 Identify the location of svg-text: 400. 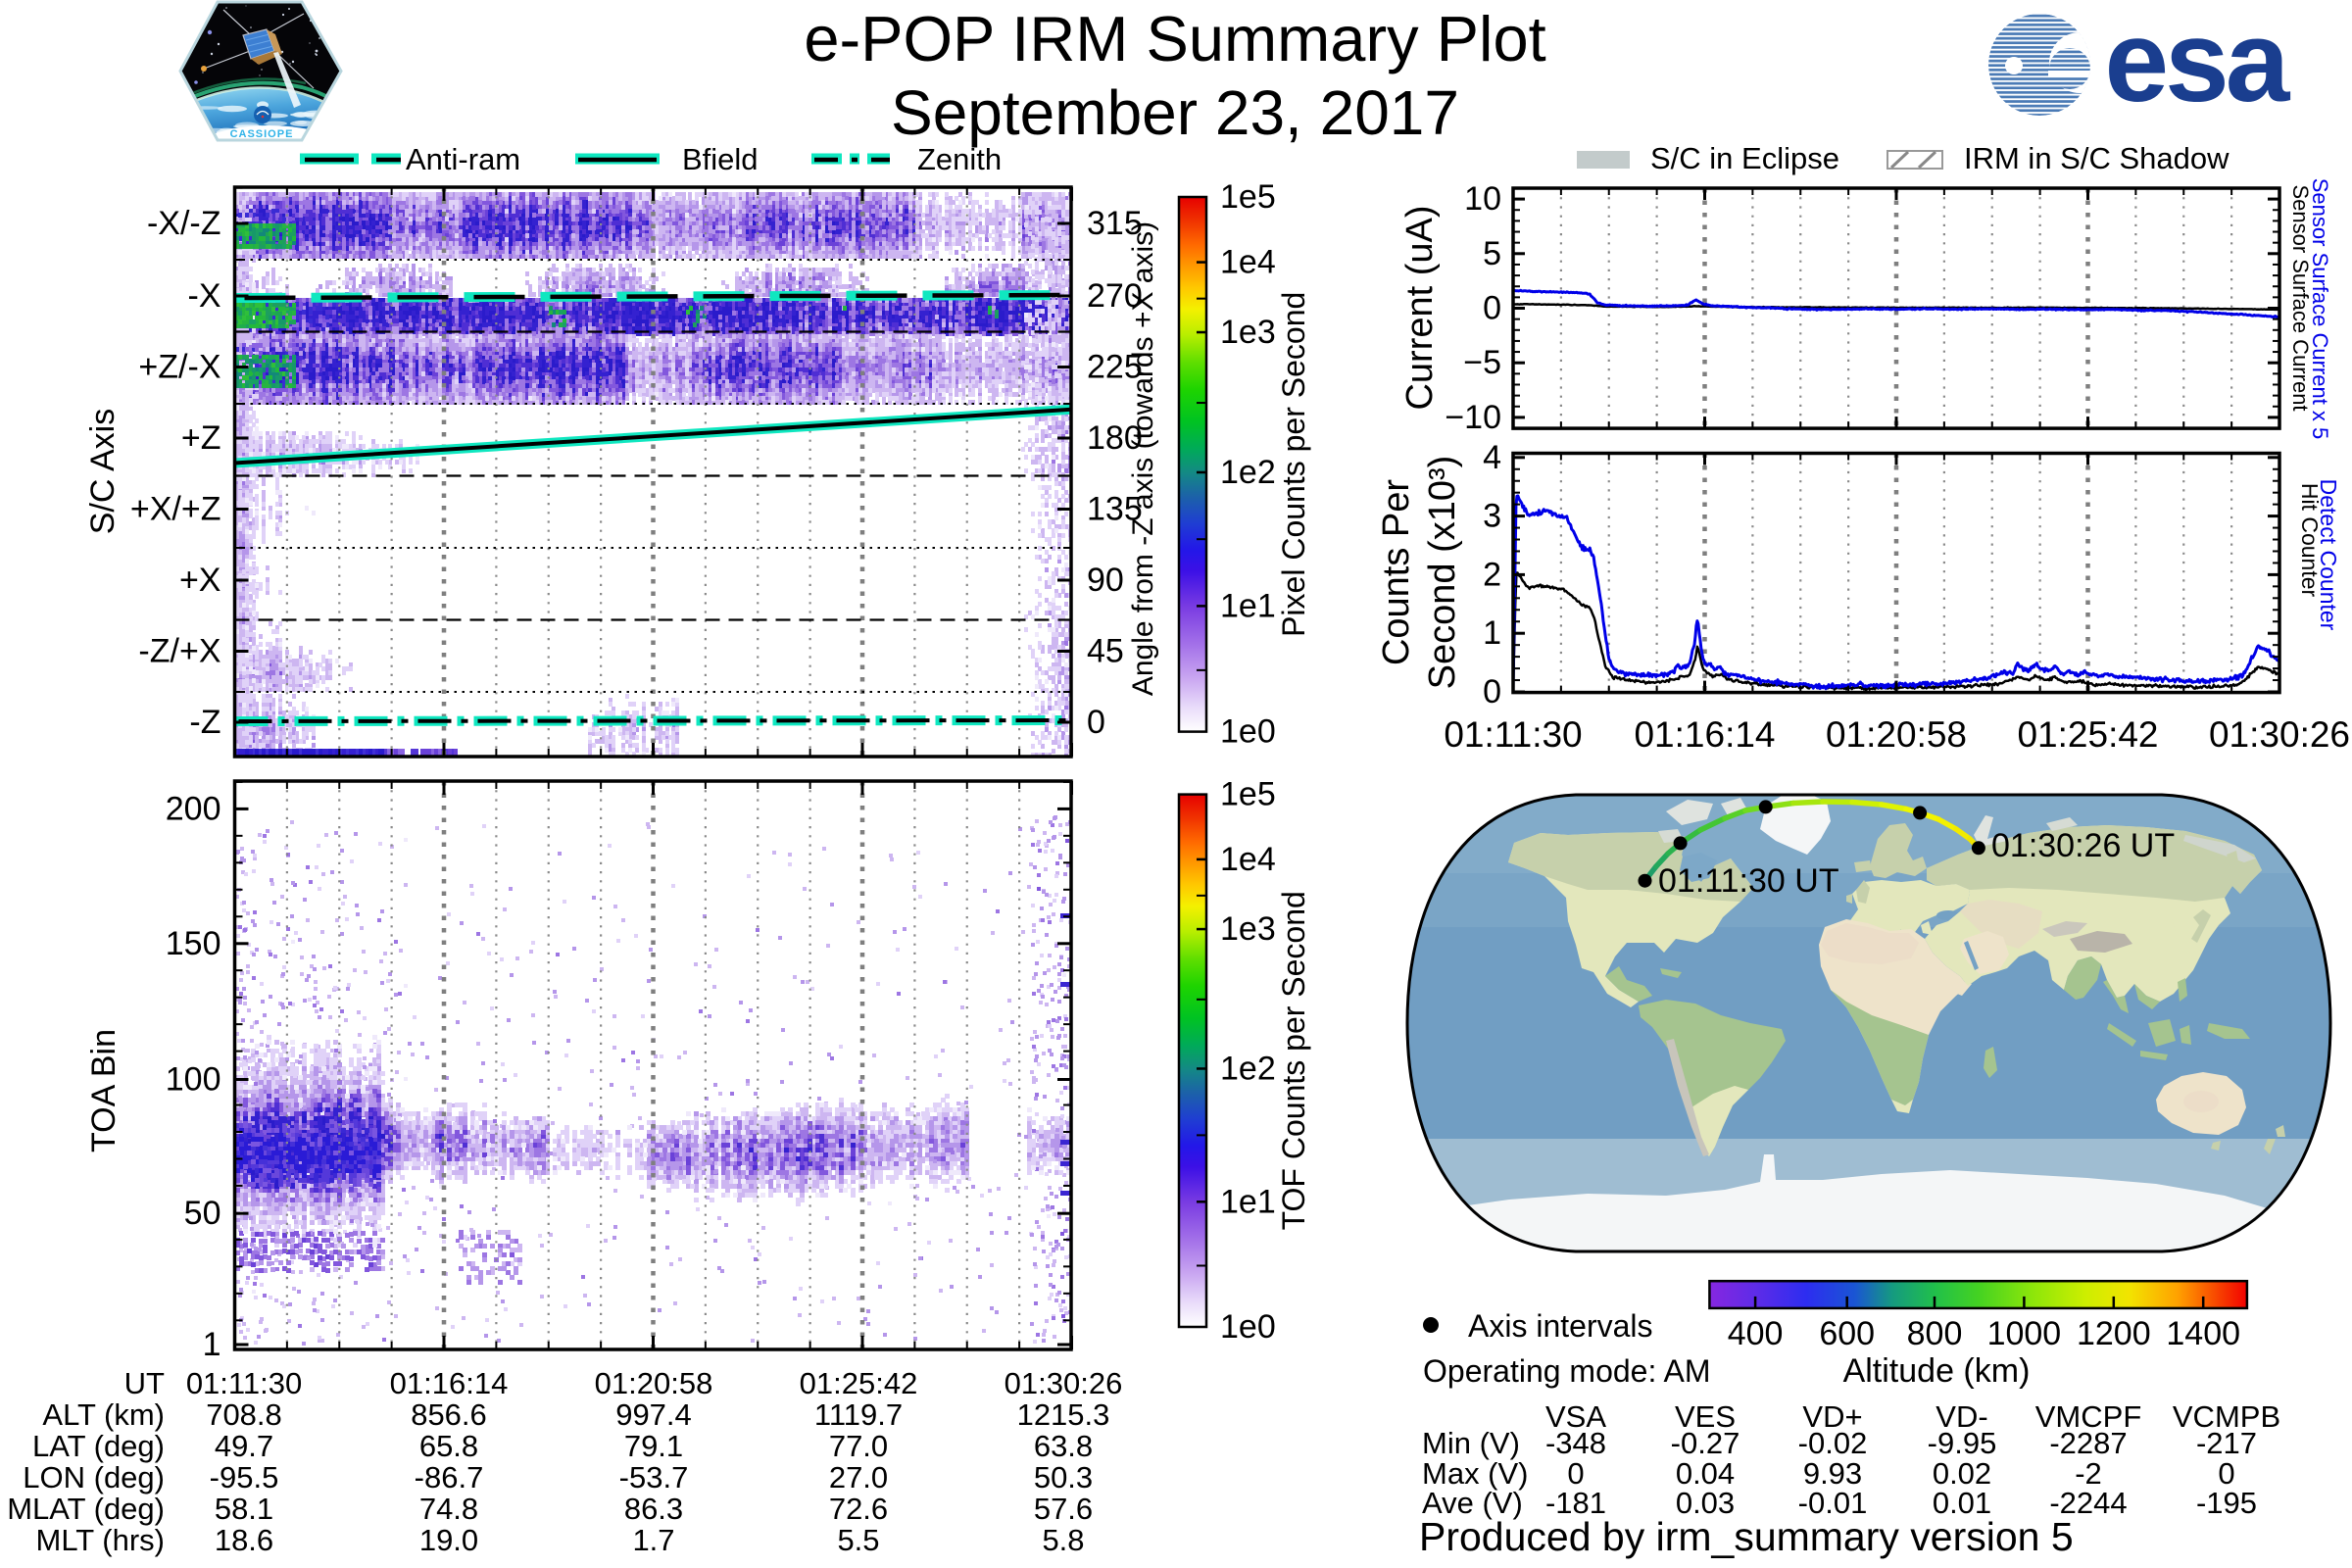
(1756, 1333).